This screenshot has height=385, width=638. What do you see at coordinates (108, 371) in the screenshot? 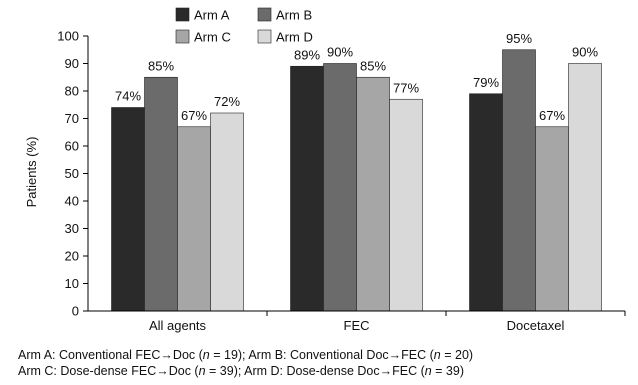
I see `footnote-text: Arm C: Dose-dense FEC→Doc (` at bounding box center [108, 371].